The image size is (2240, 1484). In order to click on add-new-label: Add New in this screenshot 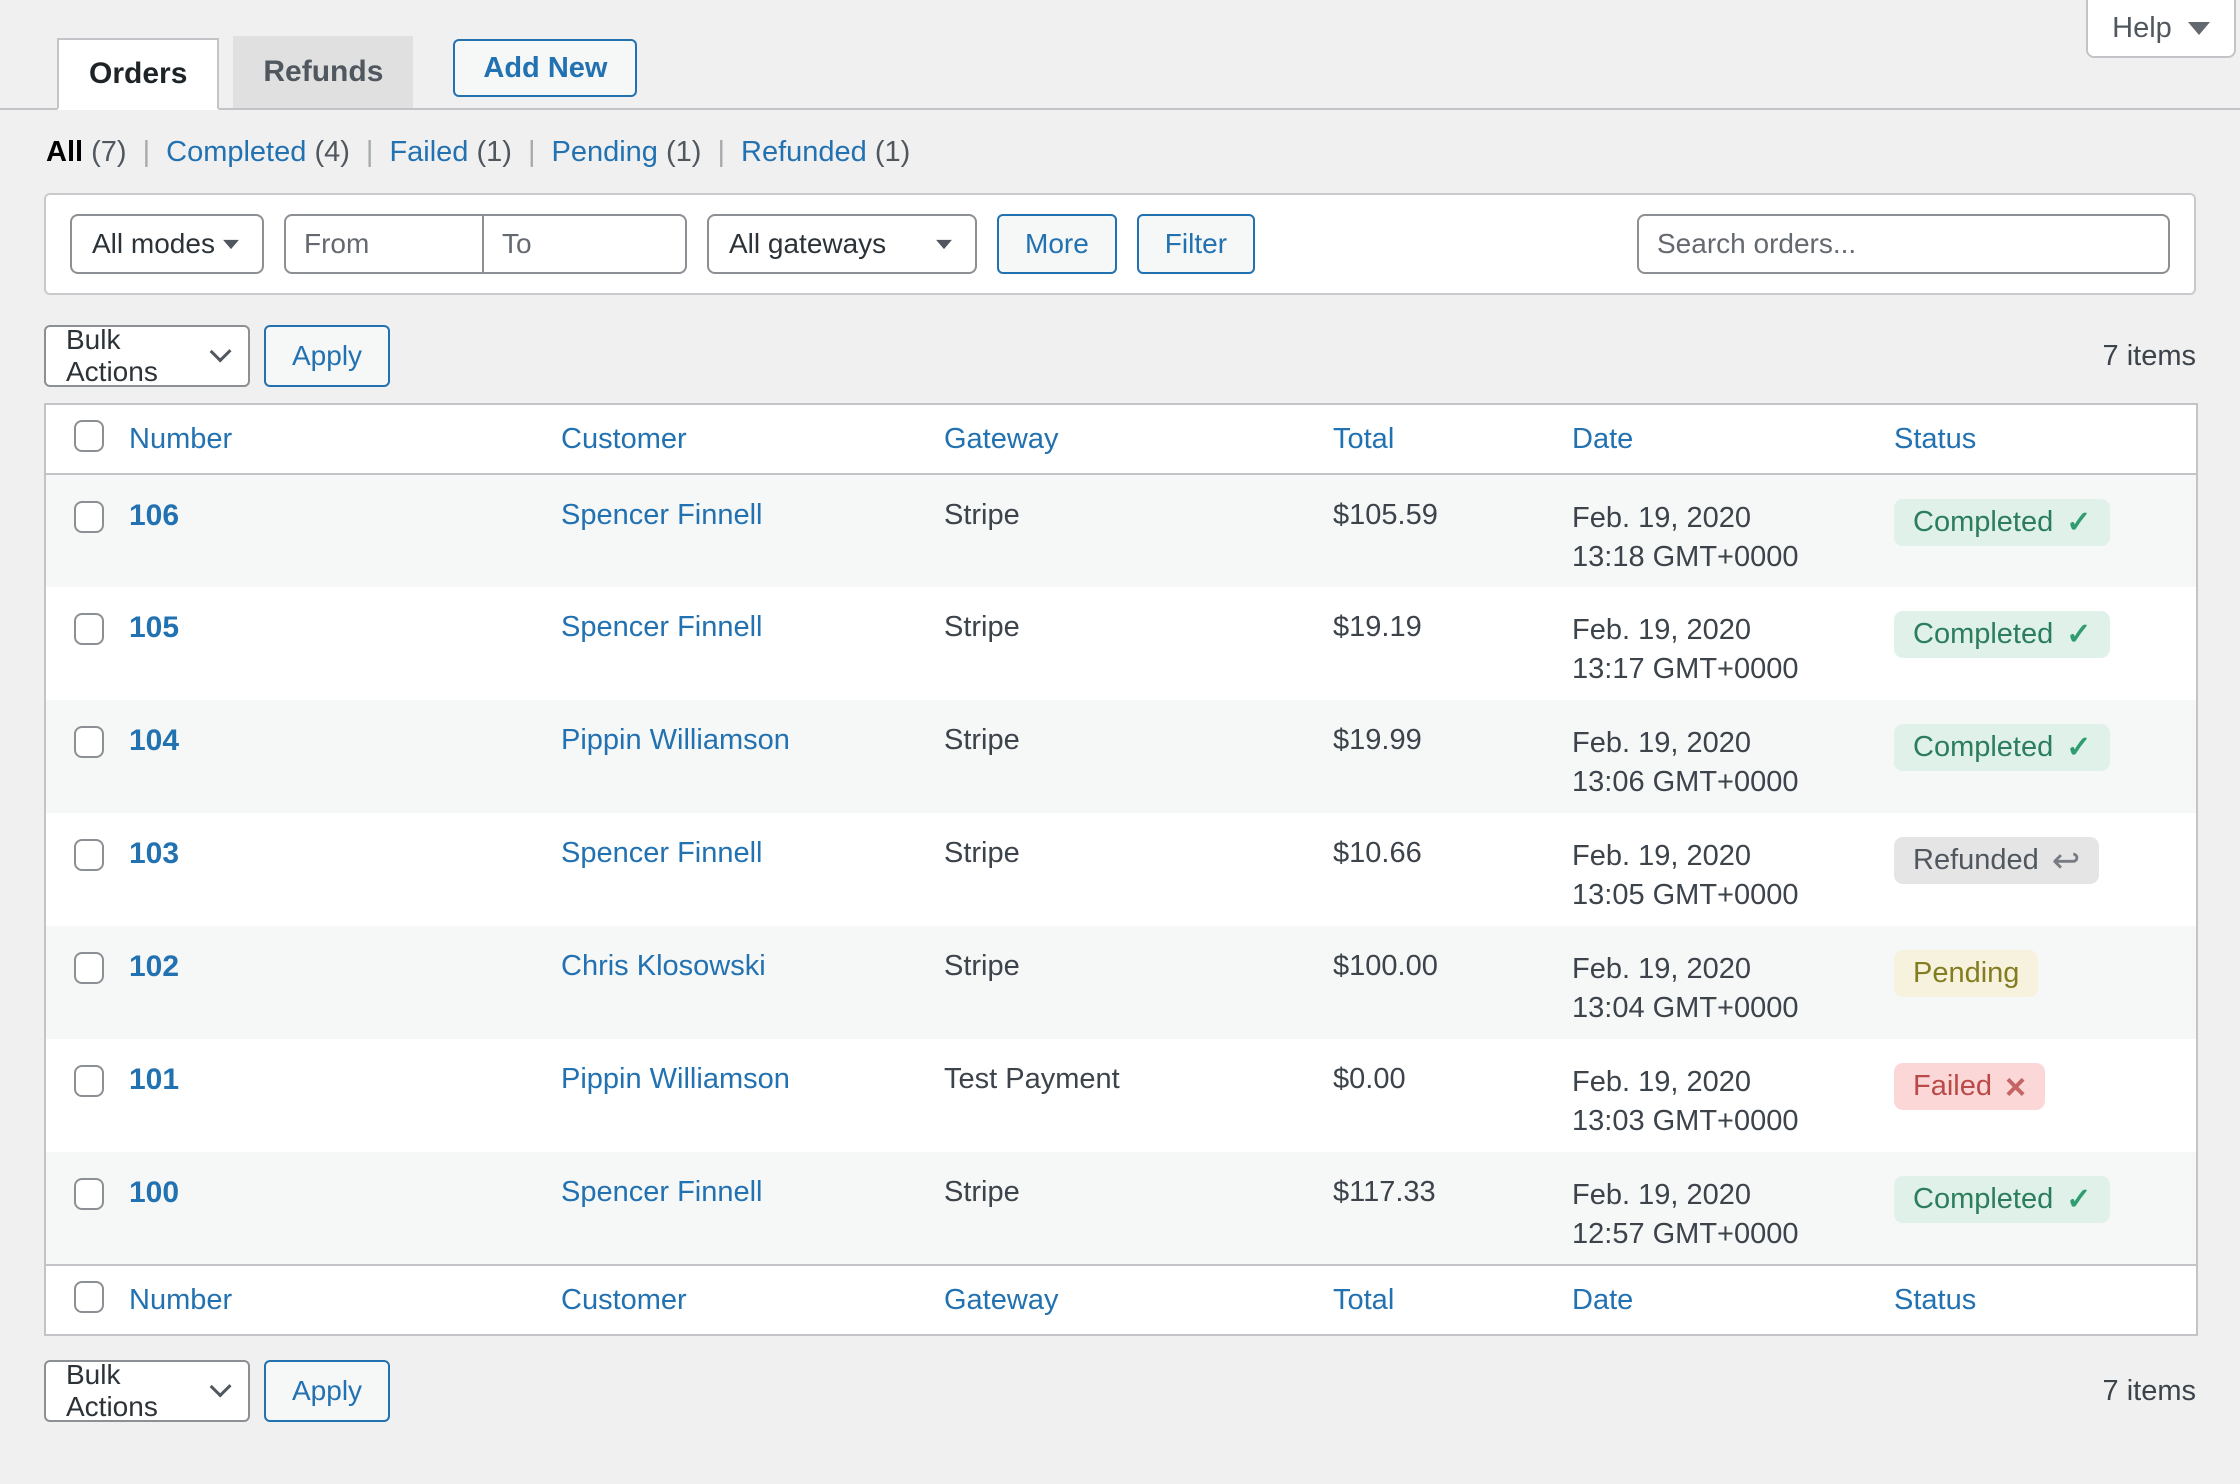, I will do `click(545, 67)`.